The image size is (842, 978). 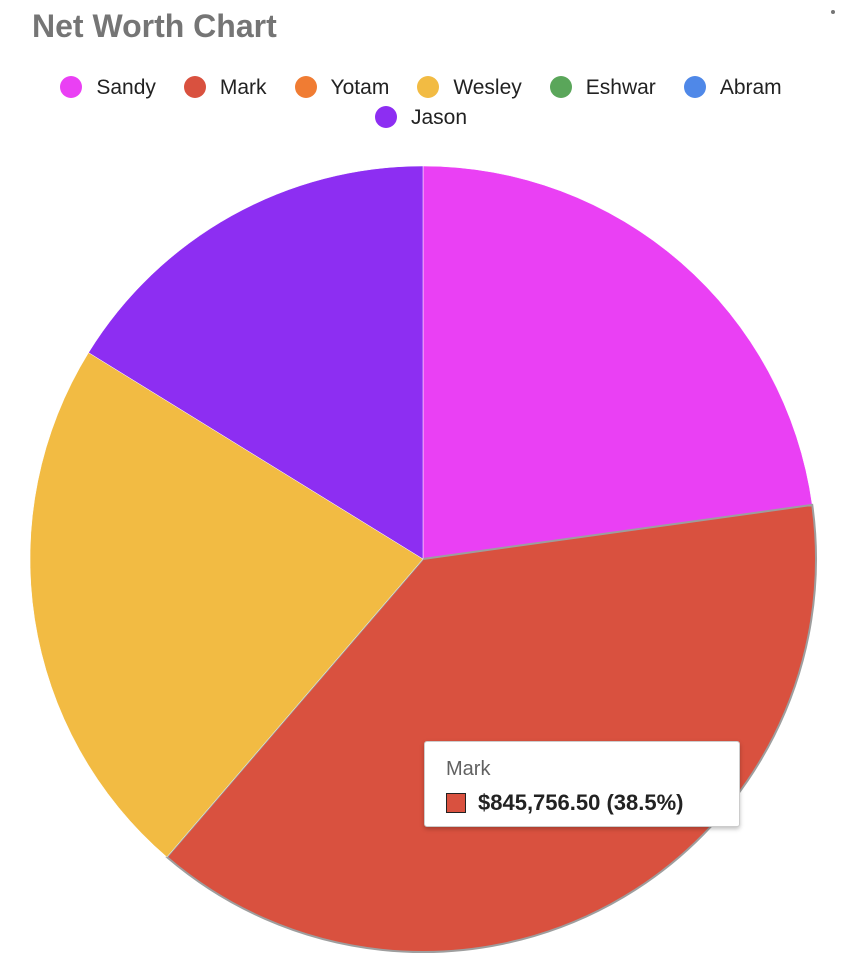 I want to click on legend-label: Yotam, so click(x=360, y=87).